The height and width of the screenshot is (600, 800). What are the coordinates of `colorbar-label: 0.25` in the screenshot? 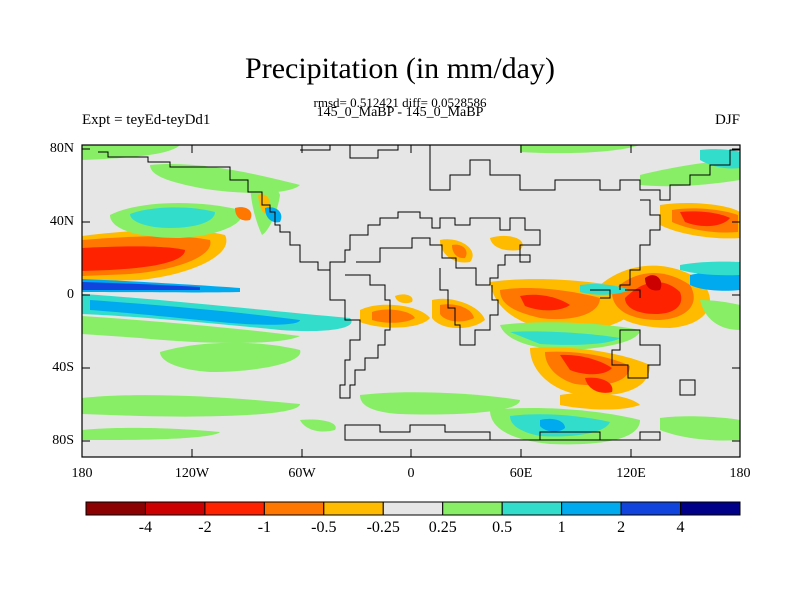 It's located at (442, 527).